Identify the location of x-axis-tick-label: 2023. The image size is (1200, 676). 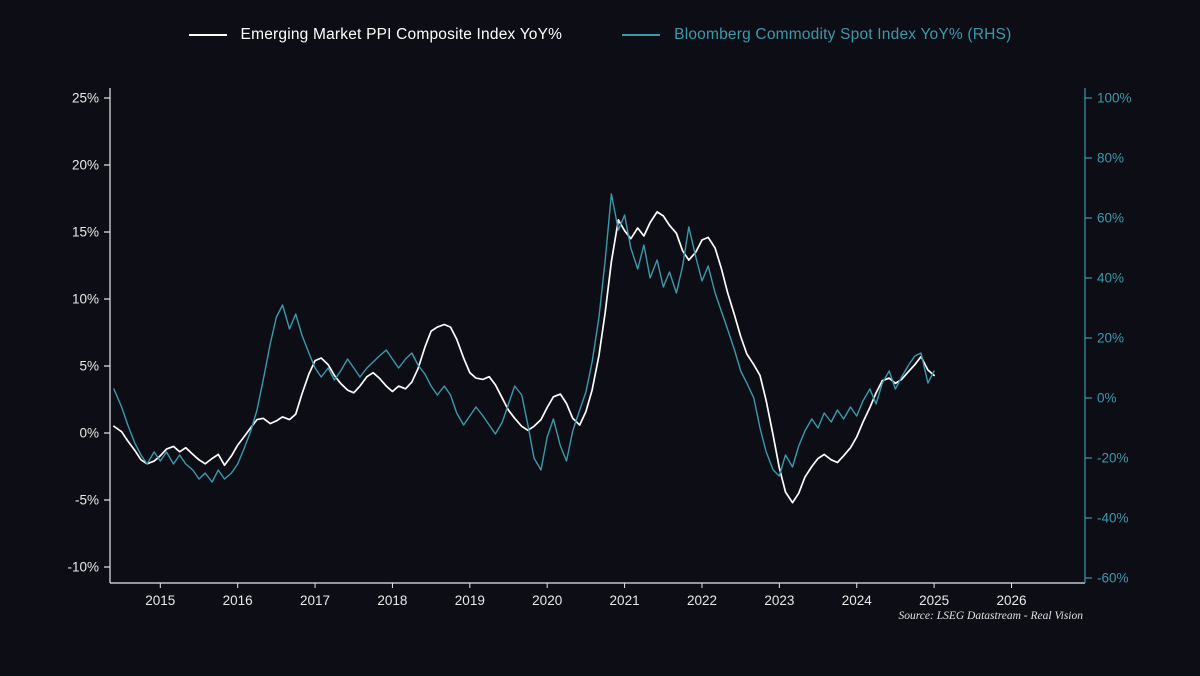
(779, 600).